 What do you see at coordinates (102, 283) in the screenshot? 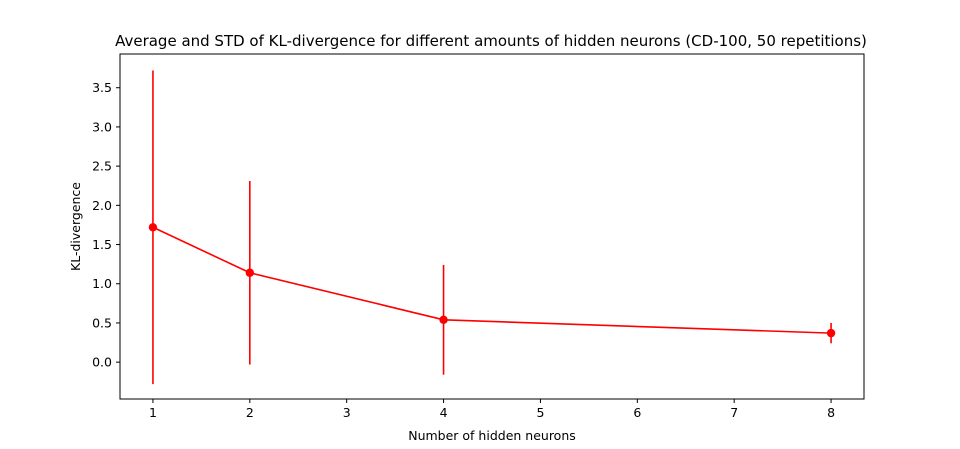
I see `y-tick-label: 1.0` at bounding box center [102, 283].